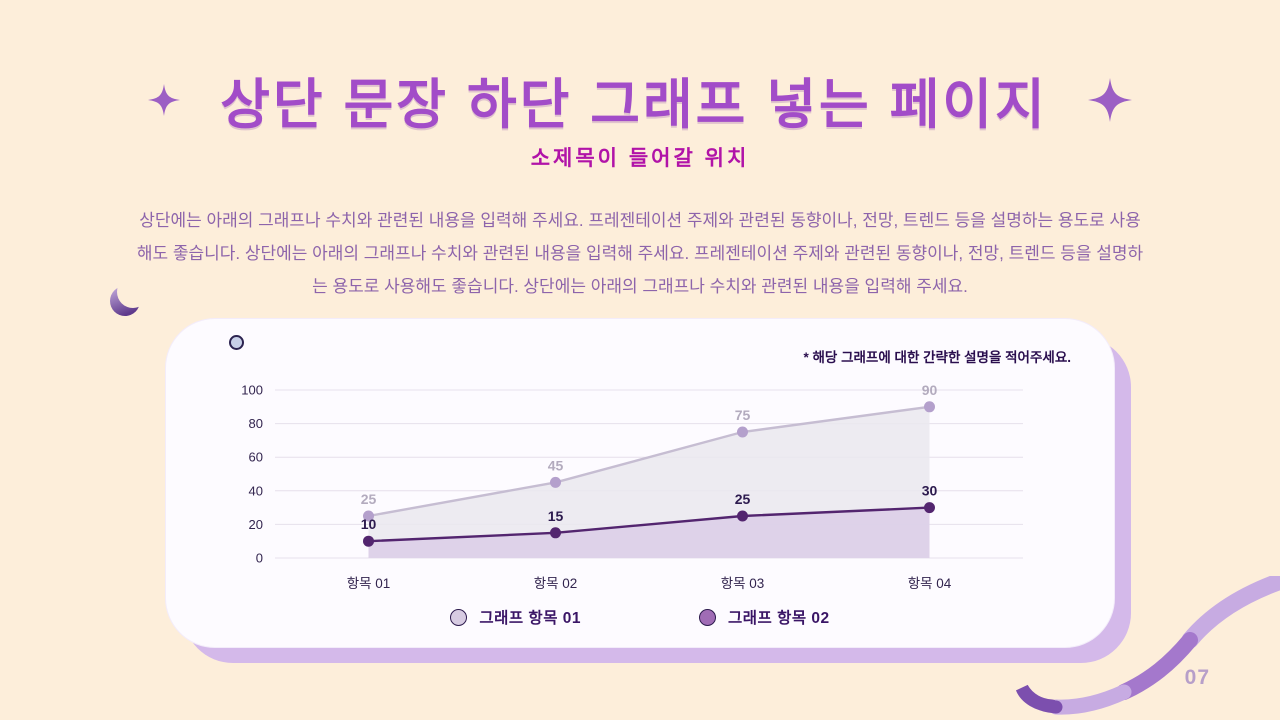 The image size is (1280, 720). I want to click on legend-item-series1: 그래프 항목 01, so click(515, 617).